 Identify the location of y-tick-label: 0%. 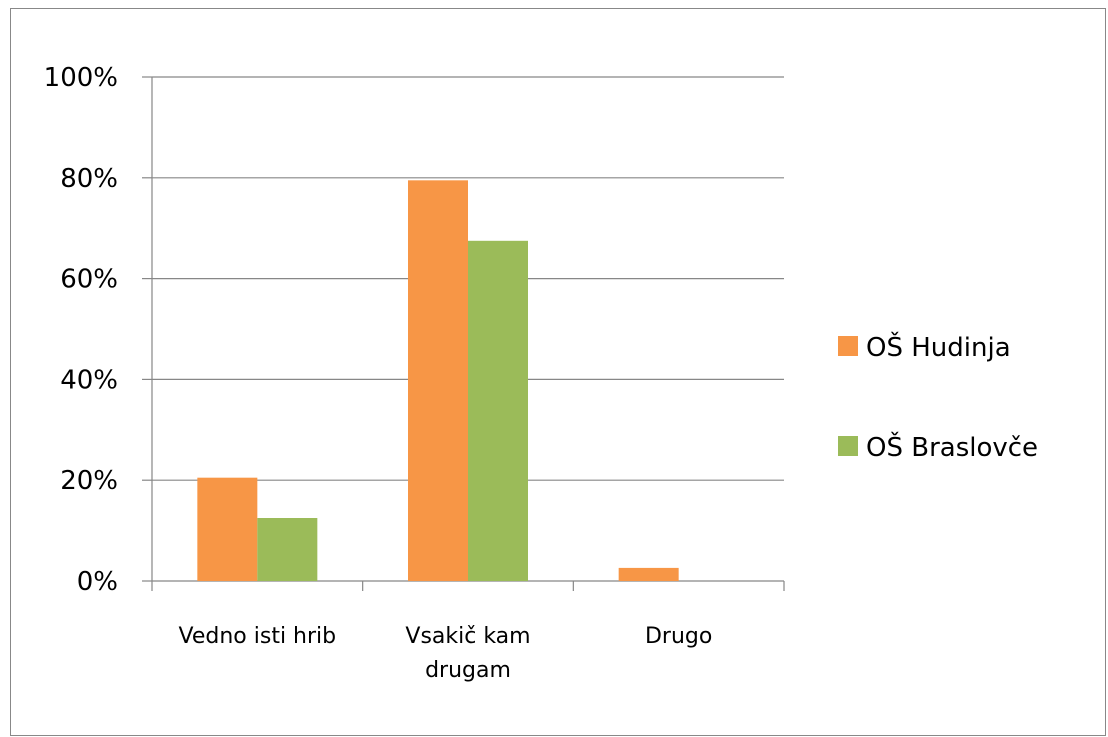
(97, 582).